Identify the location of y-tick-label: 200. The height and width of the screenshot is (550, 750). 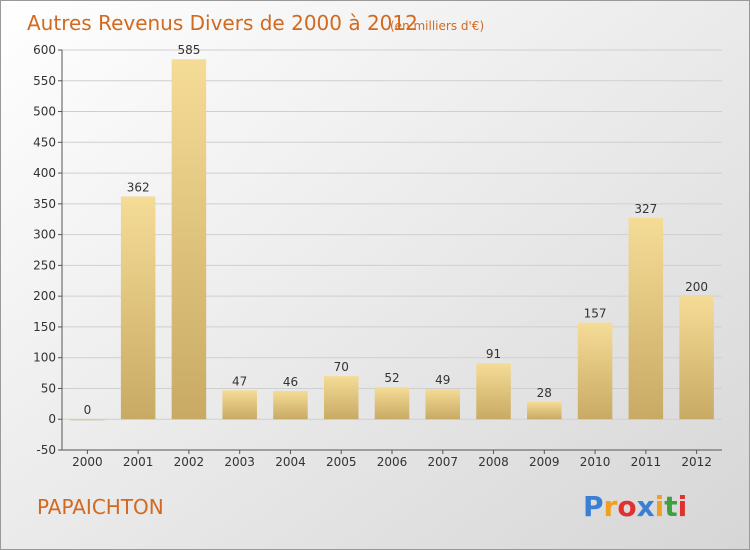
(44, 296).